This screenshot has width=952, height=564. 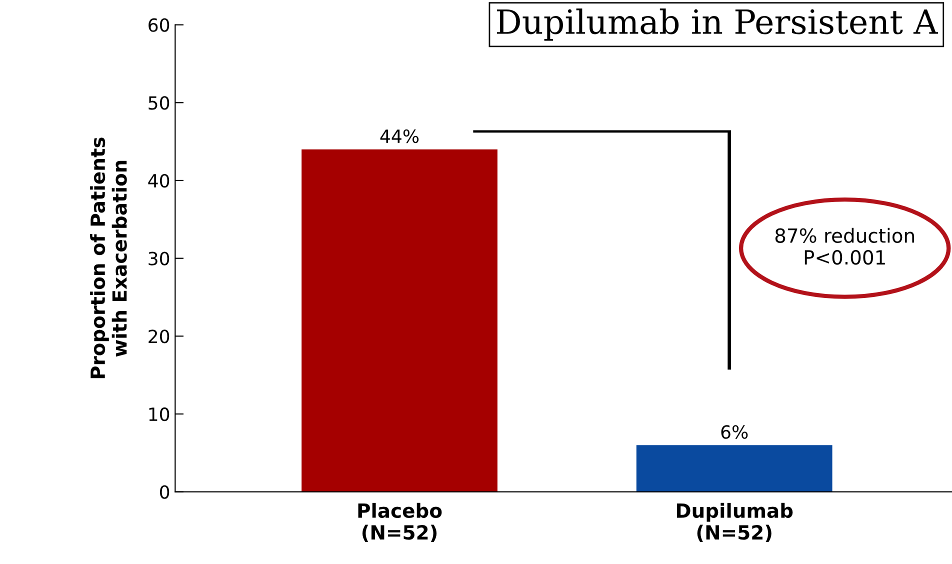 What do you see at coordinates (159, 25) in the screenshot?
I see `y-tick-label: 60` at bounding box center [159, 25].